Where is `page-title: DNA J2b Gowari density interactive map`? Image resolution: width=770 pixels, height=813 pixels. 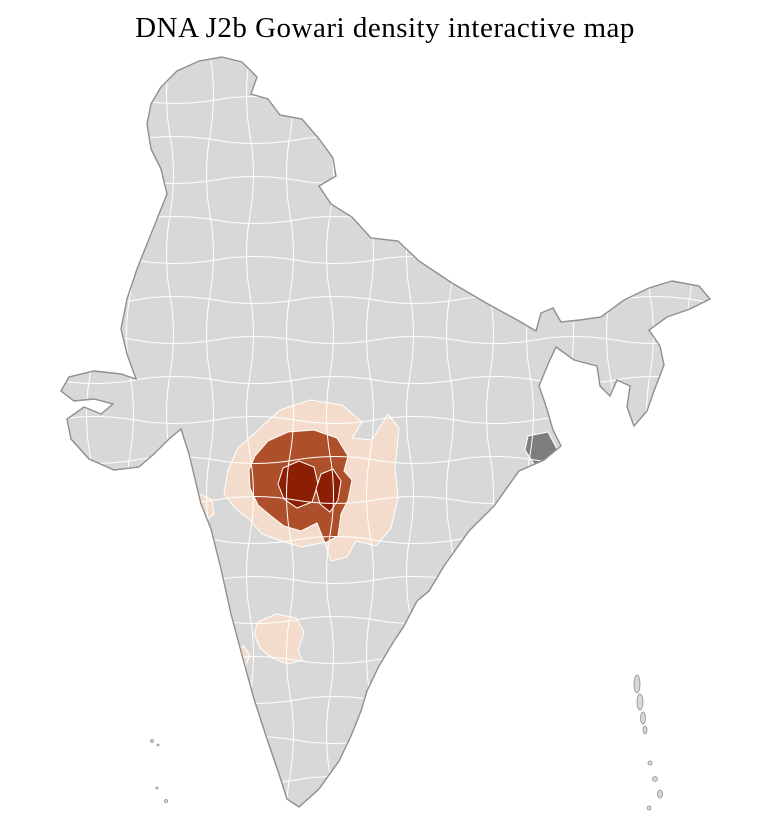 page-title: DNA J2b Gowari density interactive map is located at coordinates (385, 28).